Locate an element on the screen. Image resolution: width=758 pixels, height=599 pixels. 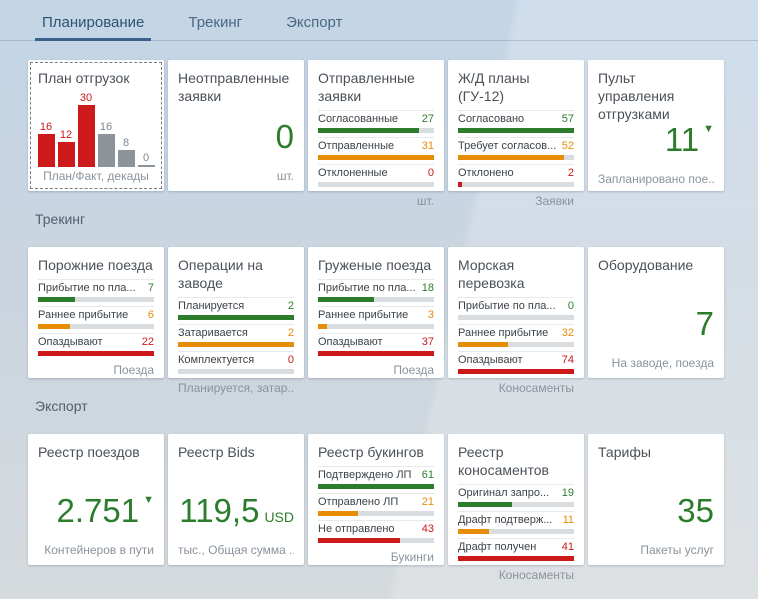
tile-footer: На заводе, поезда is located at coordinates (662, 363).